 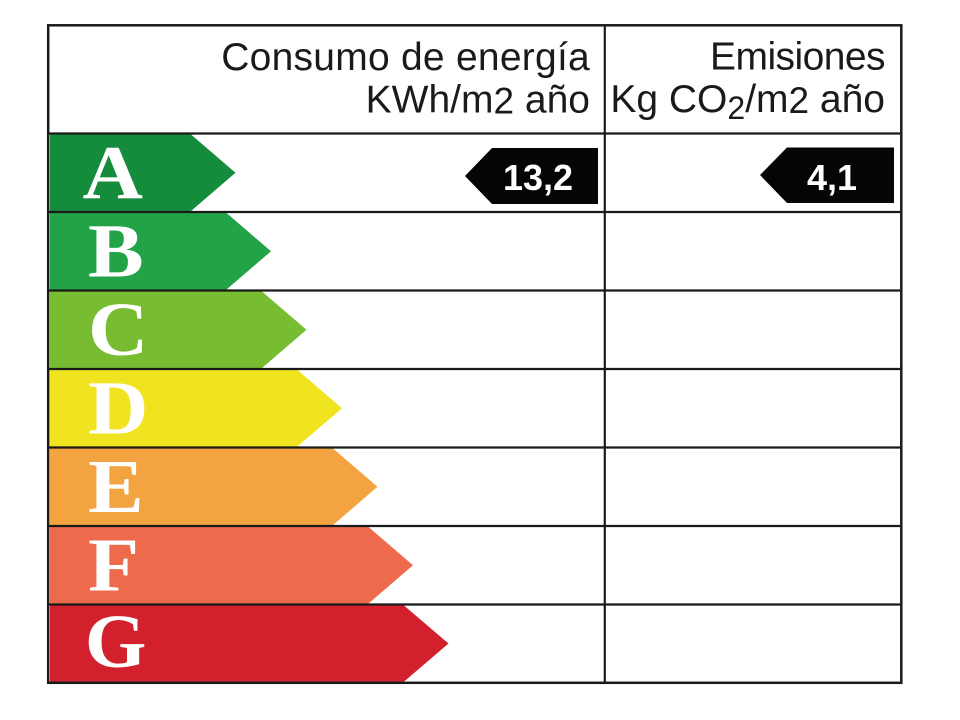 I want to click on svg-text: E, so click(x=116, y=487).